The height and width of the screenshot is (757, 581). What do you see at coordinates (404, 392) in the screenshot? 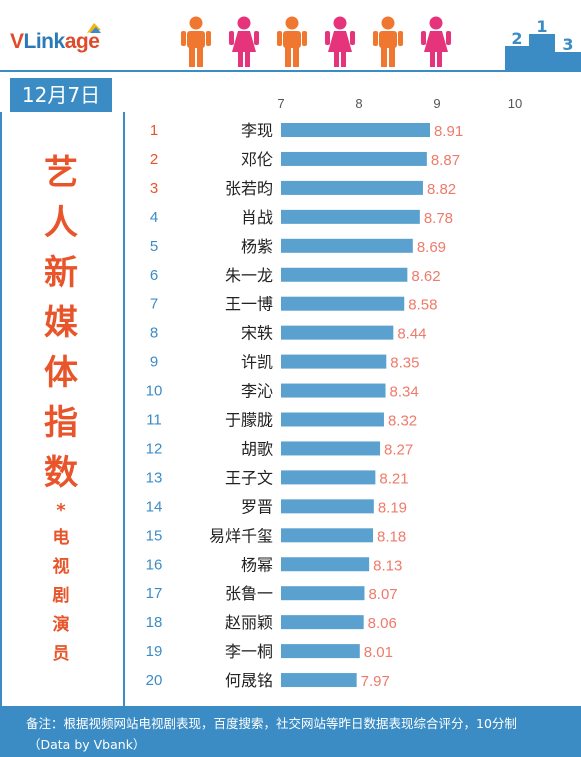
I see `value-label: 8.34` at bounding box center [404, 392].